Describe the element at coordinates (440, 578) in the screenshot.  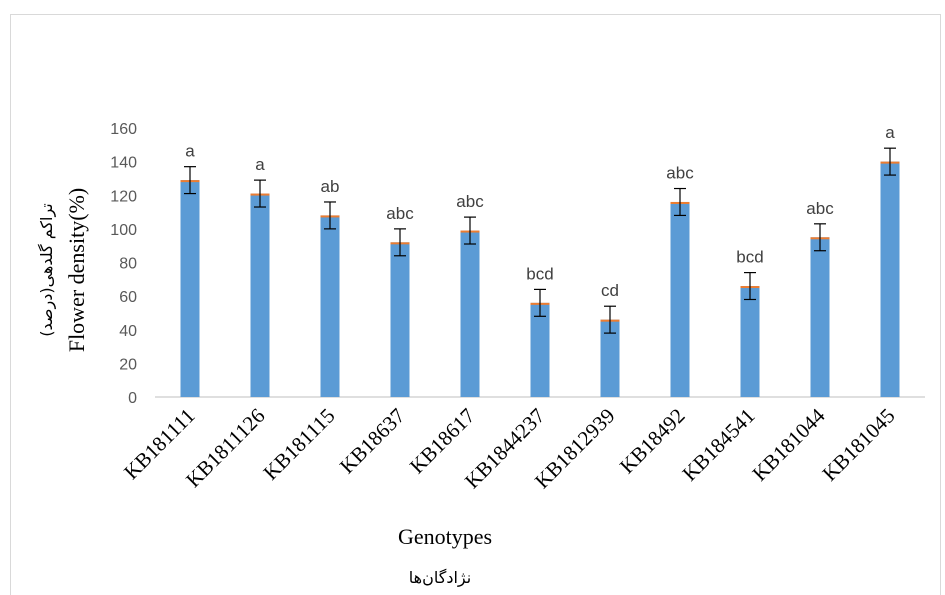
I see `x-axis-title-fa: نژادگان‌ها` at that location.